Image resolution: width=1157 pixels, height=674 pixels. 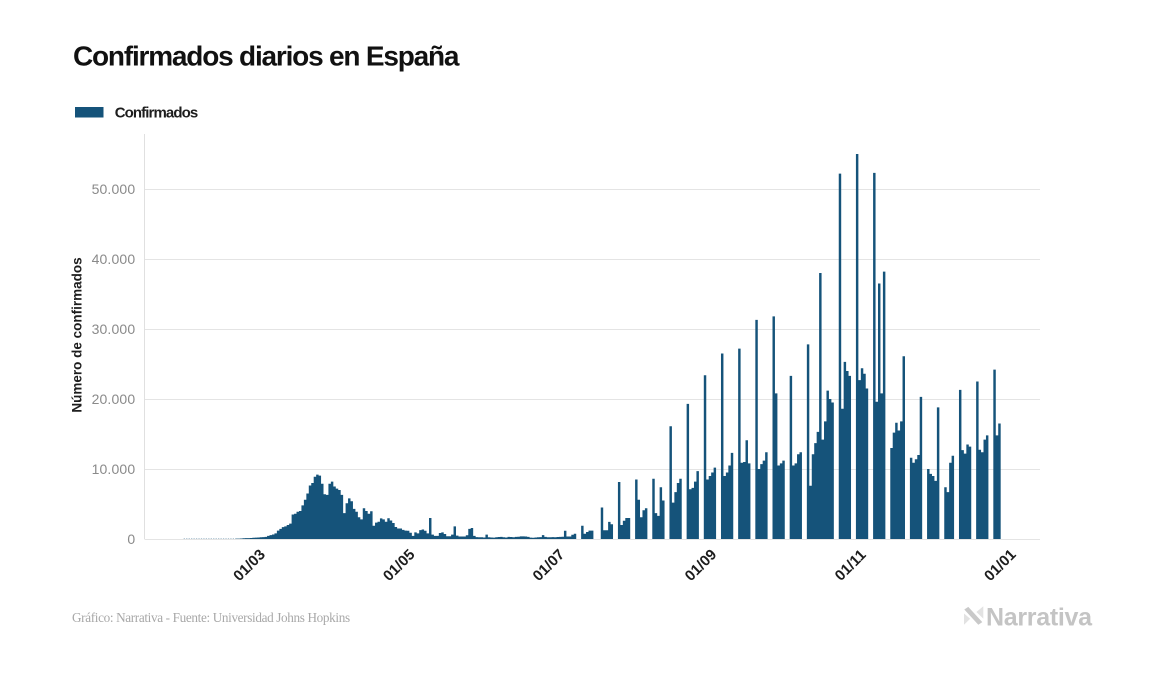 I want to click on svg-text: Confirmados, so click(x=156, y=112).